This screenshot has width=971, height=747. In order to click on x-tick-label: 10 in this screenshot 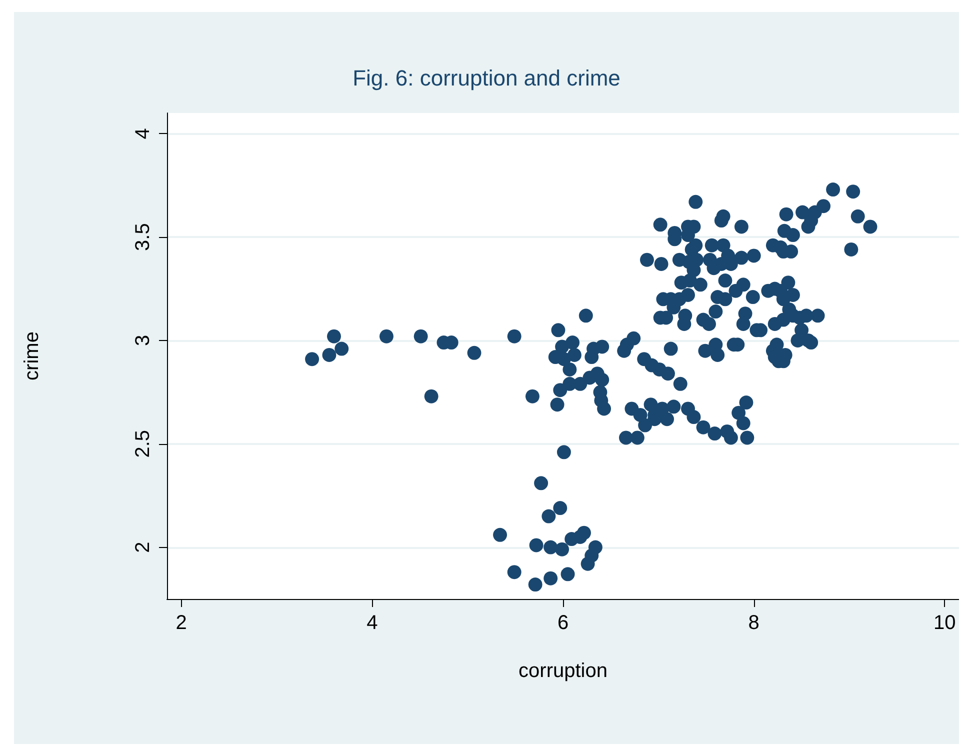, I will do `click(945, 623)`.